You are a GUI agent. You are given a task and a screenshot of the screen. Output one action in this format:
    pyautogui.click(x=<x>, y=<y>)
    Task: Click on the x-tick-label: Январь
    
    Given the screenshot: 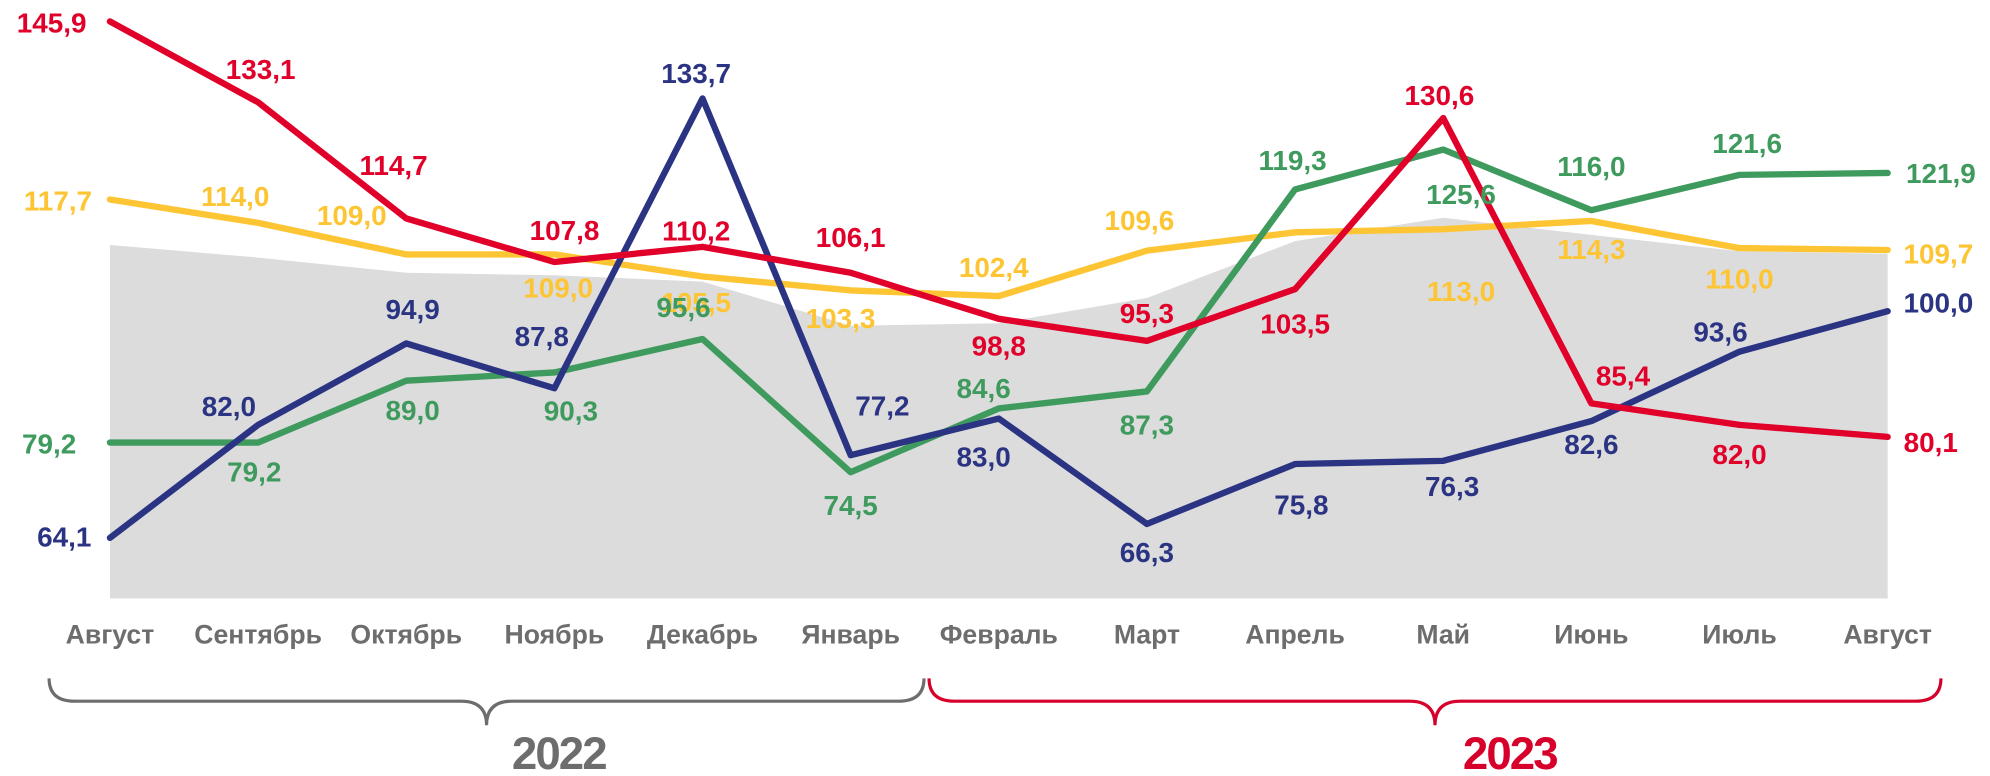 What is the action you would take?
    pyautogui.click(x=850, y=635)
    